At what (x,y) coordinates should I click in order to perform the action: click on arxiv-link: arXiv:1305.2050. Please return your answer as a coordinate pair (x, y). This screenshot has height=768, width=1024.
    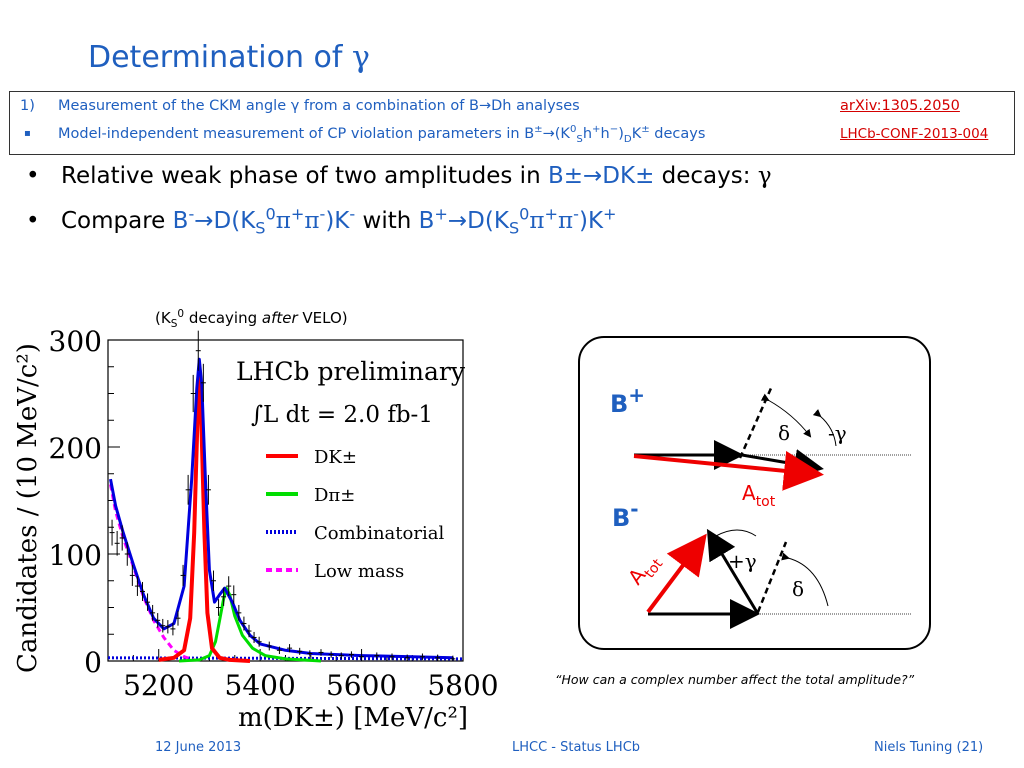
    Looking at the image, I should click on (900, 106).